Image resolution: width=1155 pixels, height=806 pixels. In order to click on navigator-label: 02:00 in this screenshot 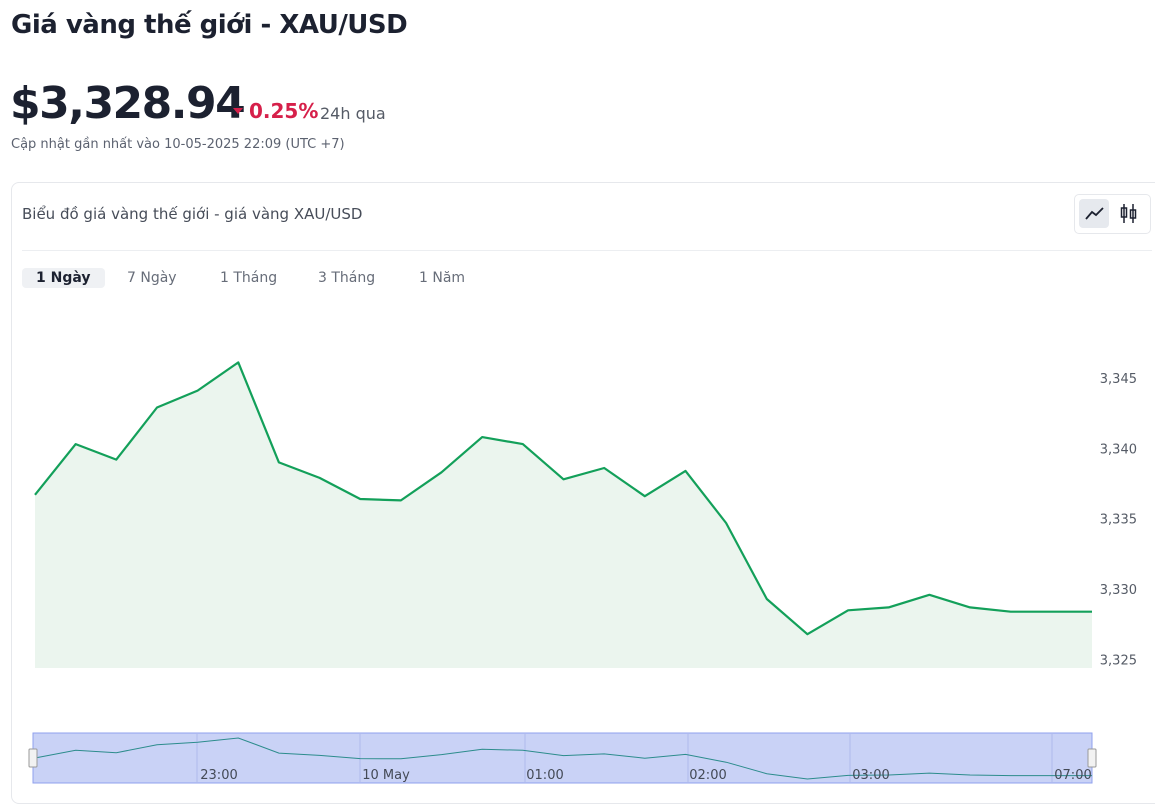, I will do `click(707, 775)`.